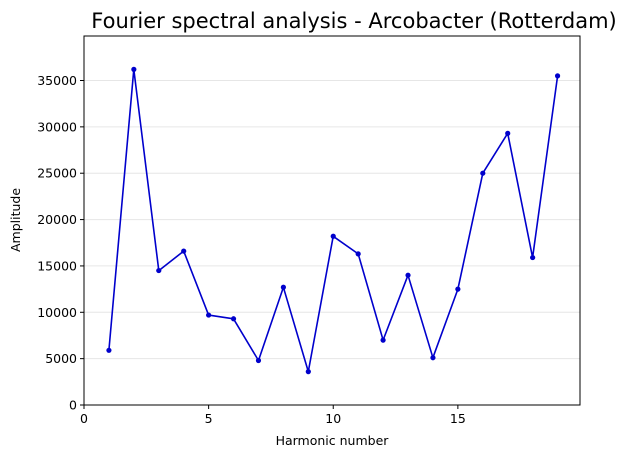  I want to click on y-axis-label: Amplitude, so click(15, 220).